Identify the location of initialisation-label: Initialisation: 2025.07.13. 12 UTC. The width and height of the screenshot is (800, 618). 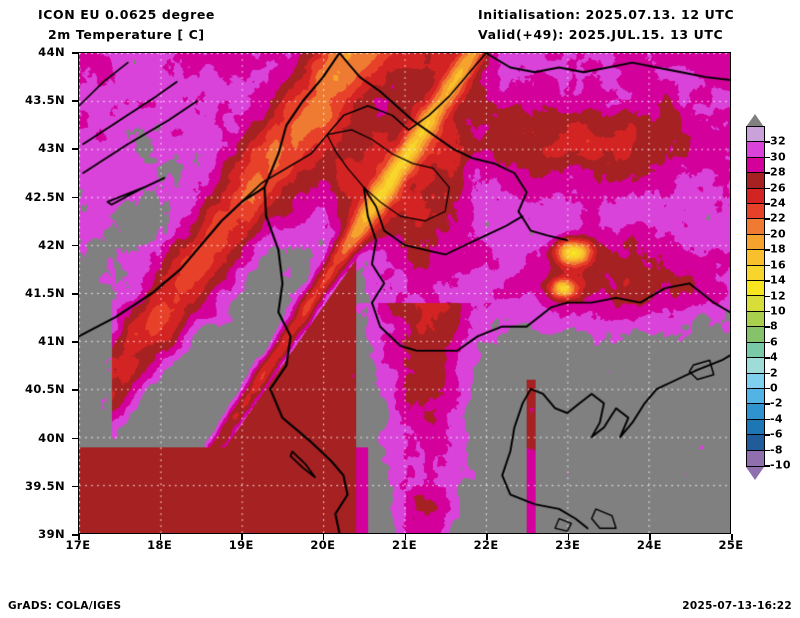
(606, 14).